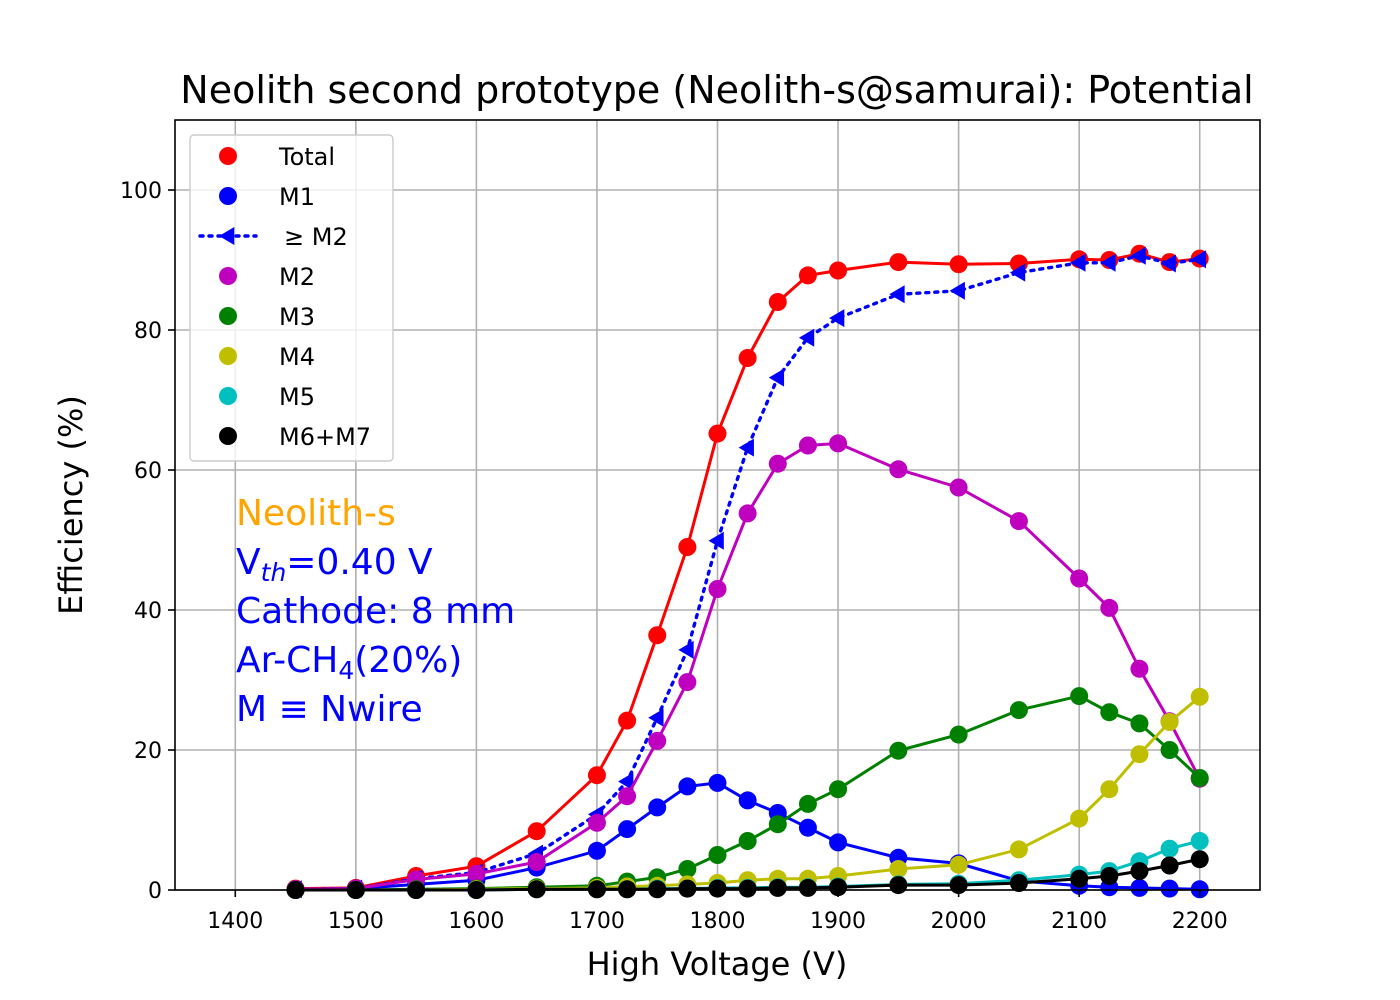 The image size is (1400, 1000). What do you see at coordinates (248, 562) in the screenshot?
I see `annotation-threshold-prefix: V` at bounding box center [248, 562].